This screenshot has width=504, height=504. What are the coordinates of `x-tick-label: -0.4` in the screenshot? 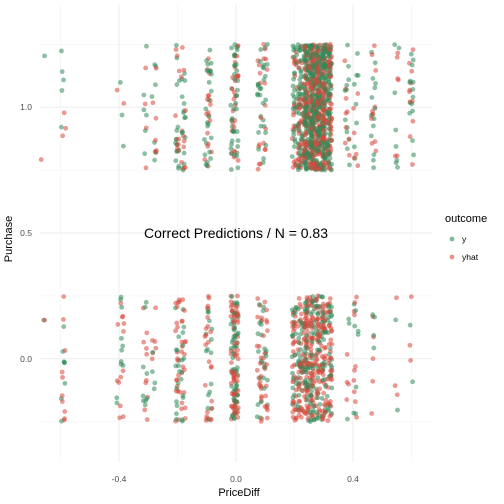 It's located at (119, 479).